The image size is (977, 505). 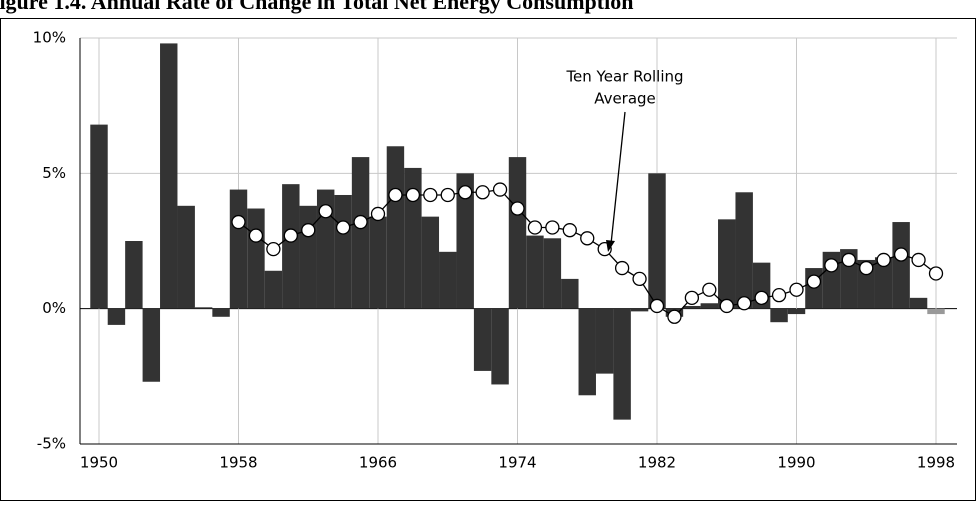 What do you see at coordinates (657, 463) in the screenshot?
I see `x-tick-label: 1982` at bounding box center [657, 463].